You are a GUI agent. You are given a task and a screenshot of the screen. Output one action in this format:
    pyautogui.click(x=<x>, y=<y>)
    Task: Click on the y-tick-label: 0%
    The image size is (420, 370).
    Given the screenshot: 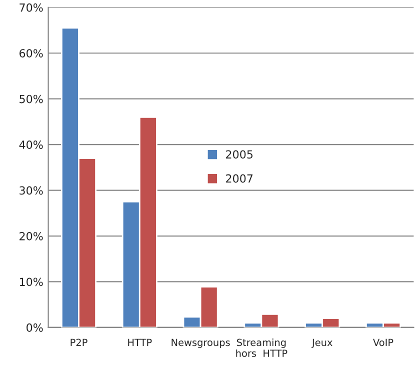 What is the action you would take?
    pyautogui.click(x=34, y=327)
    